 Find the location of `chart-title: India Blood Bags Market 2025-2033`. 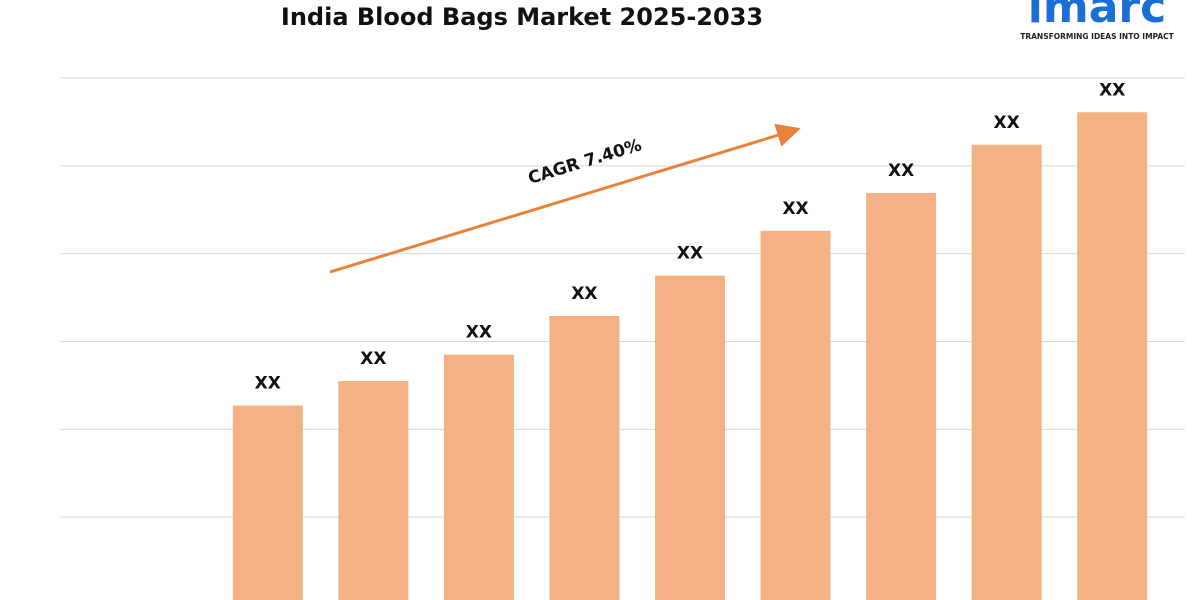

chart-title: India Blood Bags Market 2025-2033 is located at coordinates (522, 17).